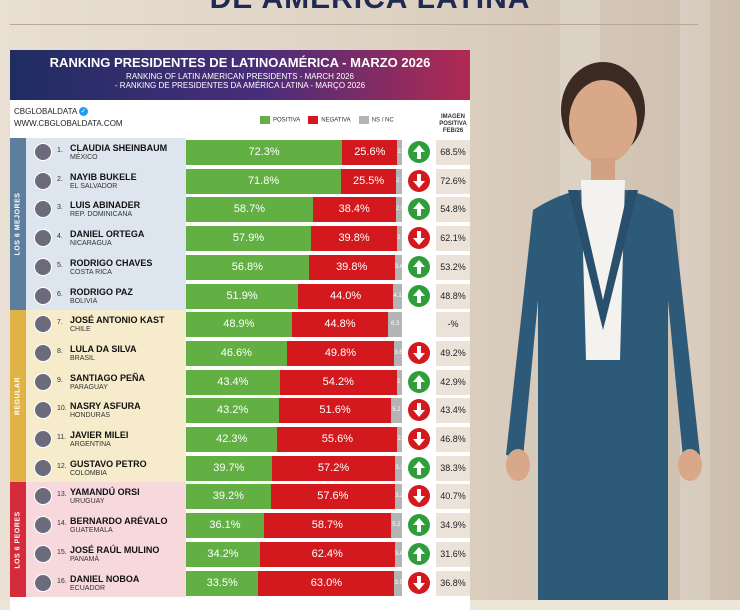  What do you see at coordinates (60, 208) in the screenshot?
I see `rank-number: 3.` at bounding box center [60, 208].